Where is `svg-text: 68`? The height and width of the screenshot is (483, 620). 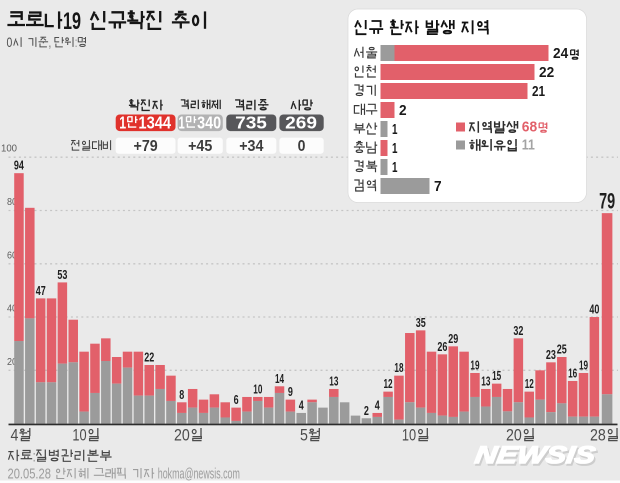
svg-text: 68 is located at coordinates (529, 128).